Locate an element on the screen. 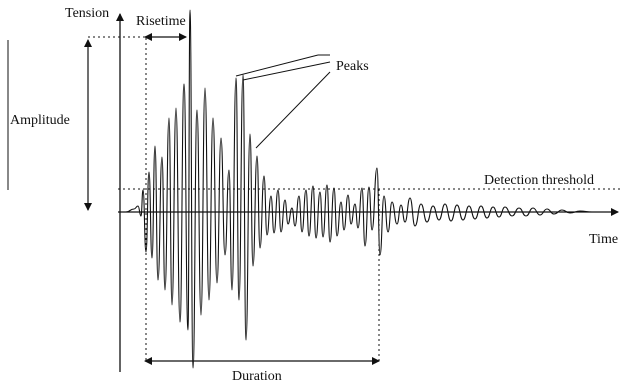 This screenshot has width=641, height=384. tension-label: Tension is located at coordinates (87, 13).